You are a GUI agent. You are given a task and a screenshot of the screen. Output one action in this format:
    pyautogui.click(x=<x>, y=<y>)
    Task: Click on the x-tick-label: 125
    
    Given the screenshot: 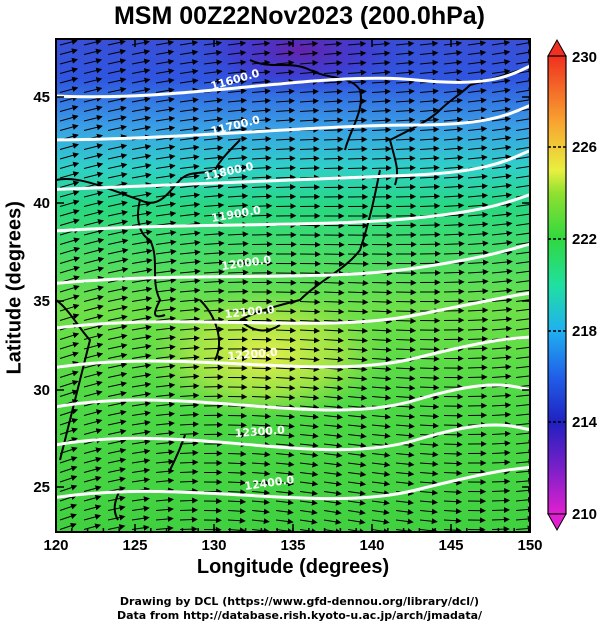 What is the action you would take?
    pyautogui.click(x=134, y=545)
    